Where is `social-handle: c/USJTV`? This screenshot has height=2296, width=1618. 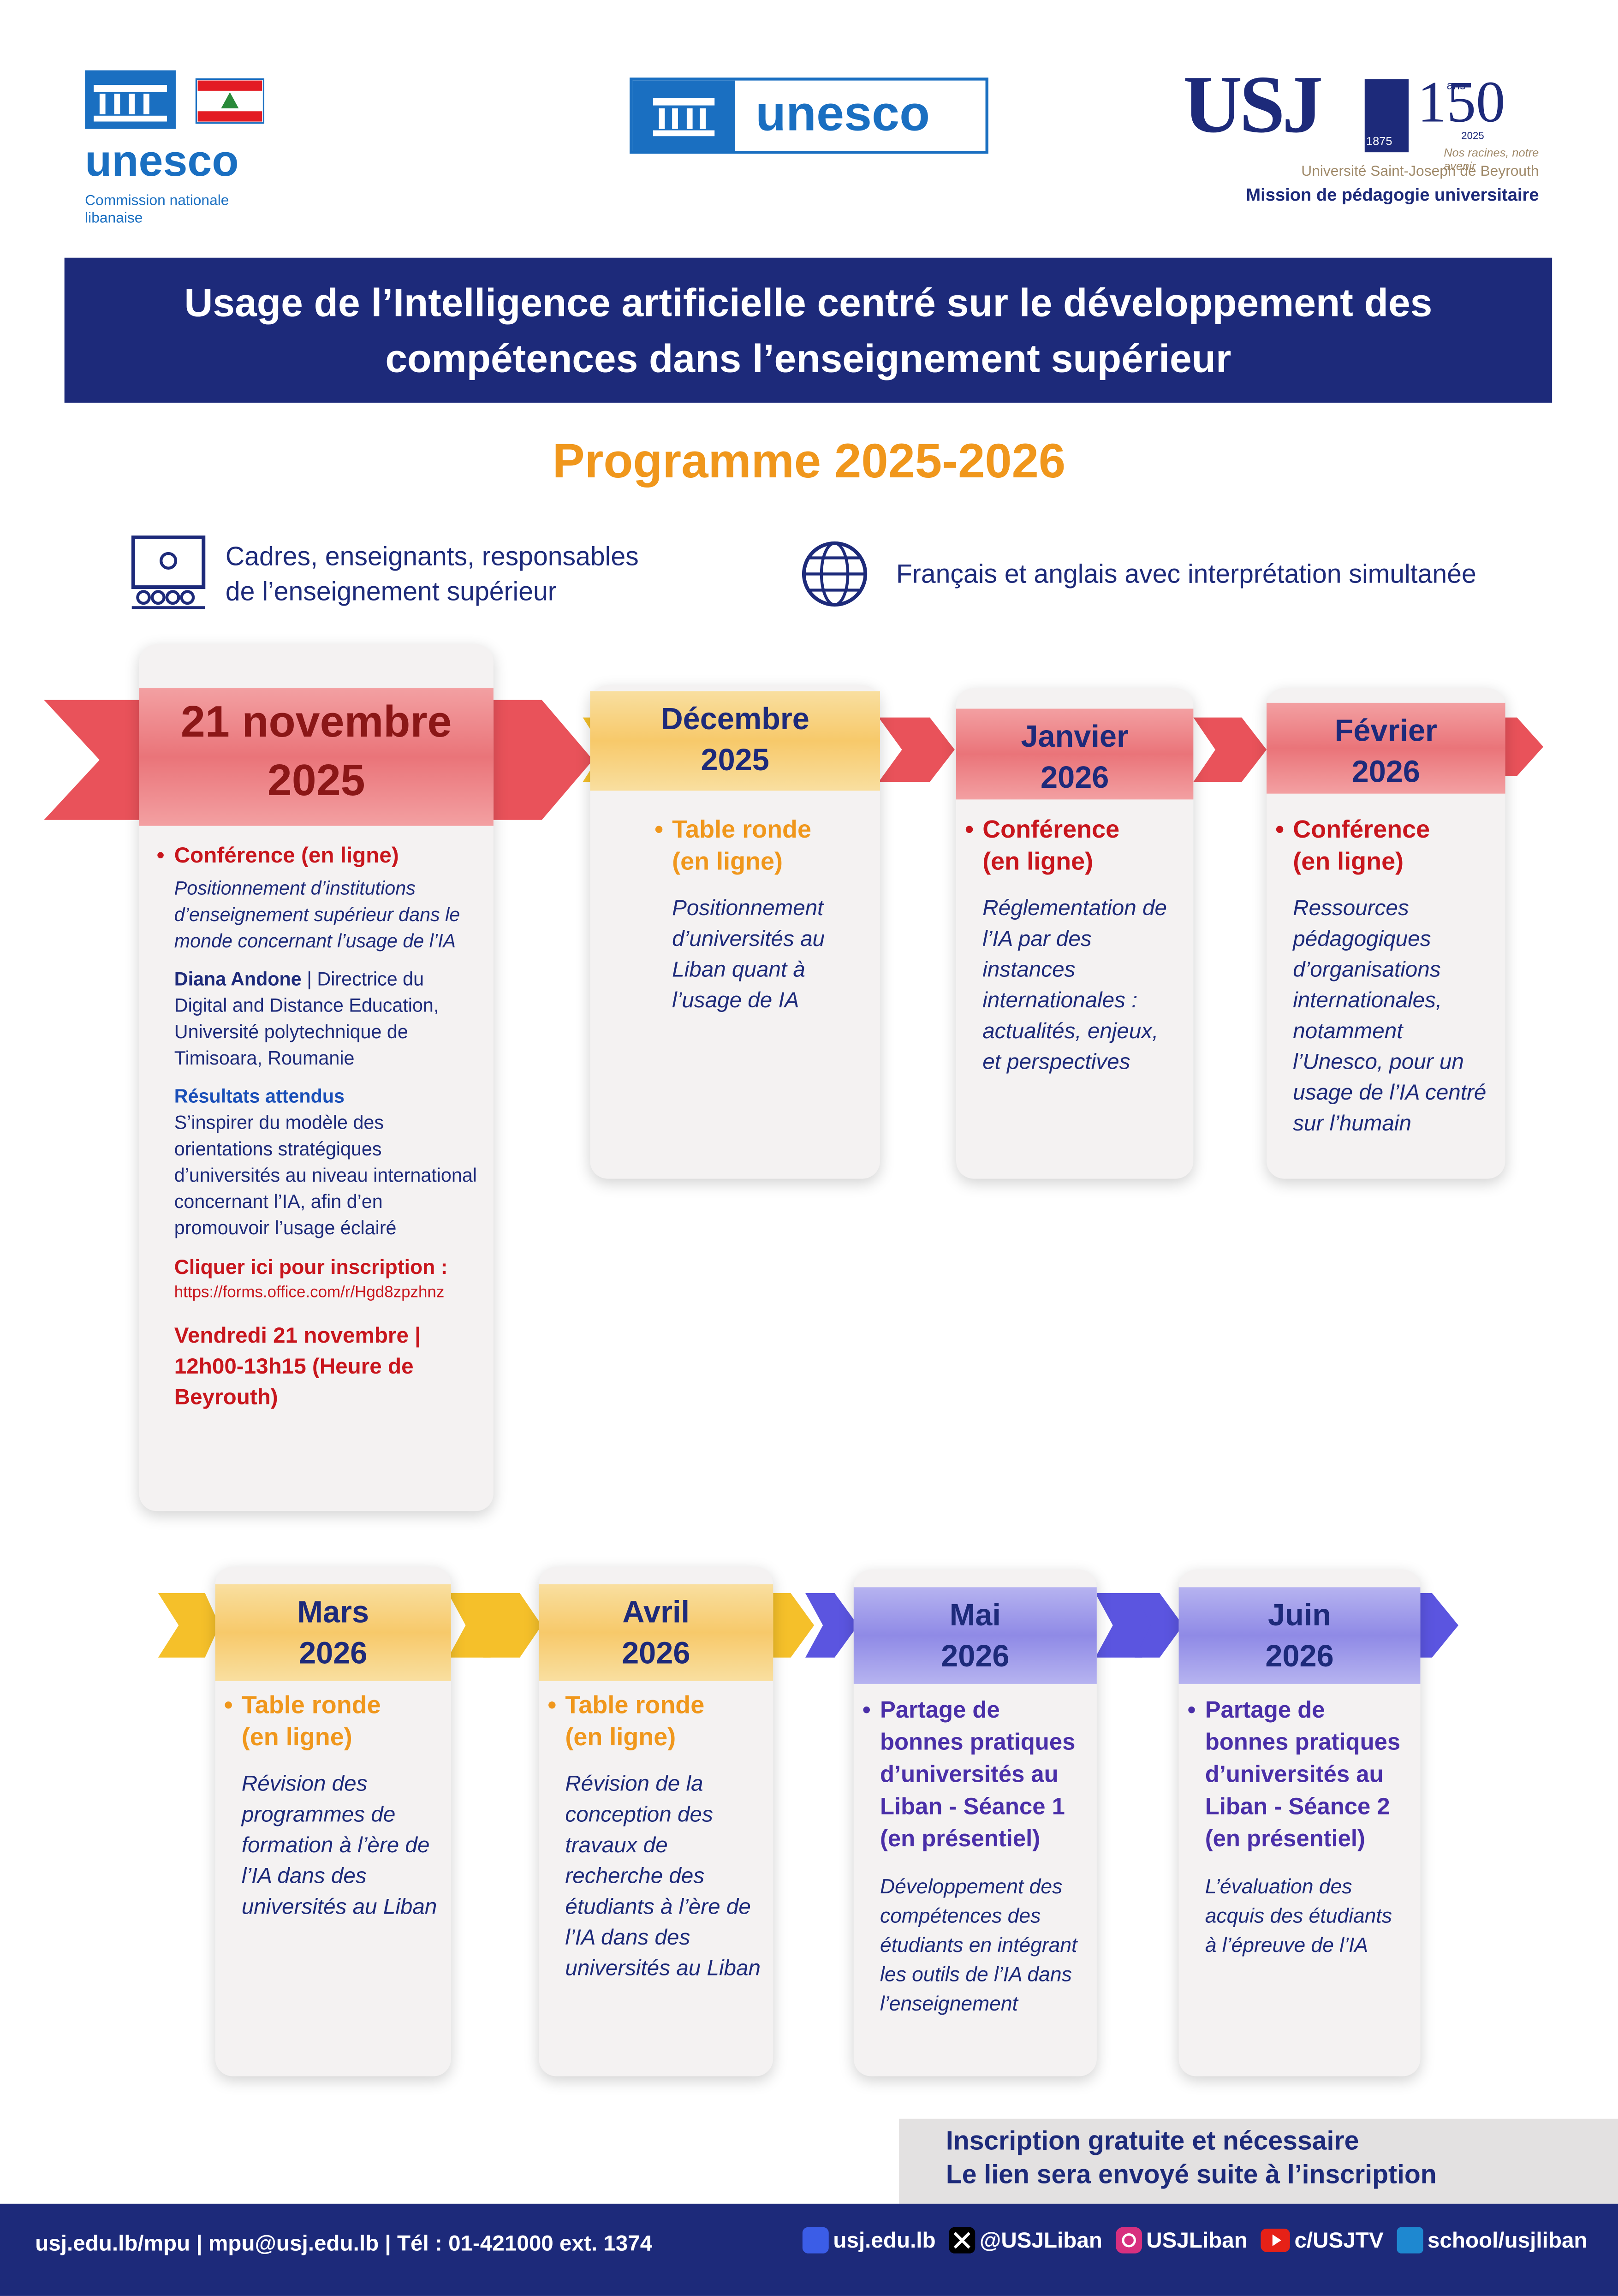
social-handle: c/USJTV is located at coordinates (1339, 2241).